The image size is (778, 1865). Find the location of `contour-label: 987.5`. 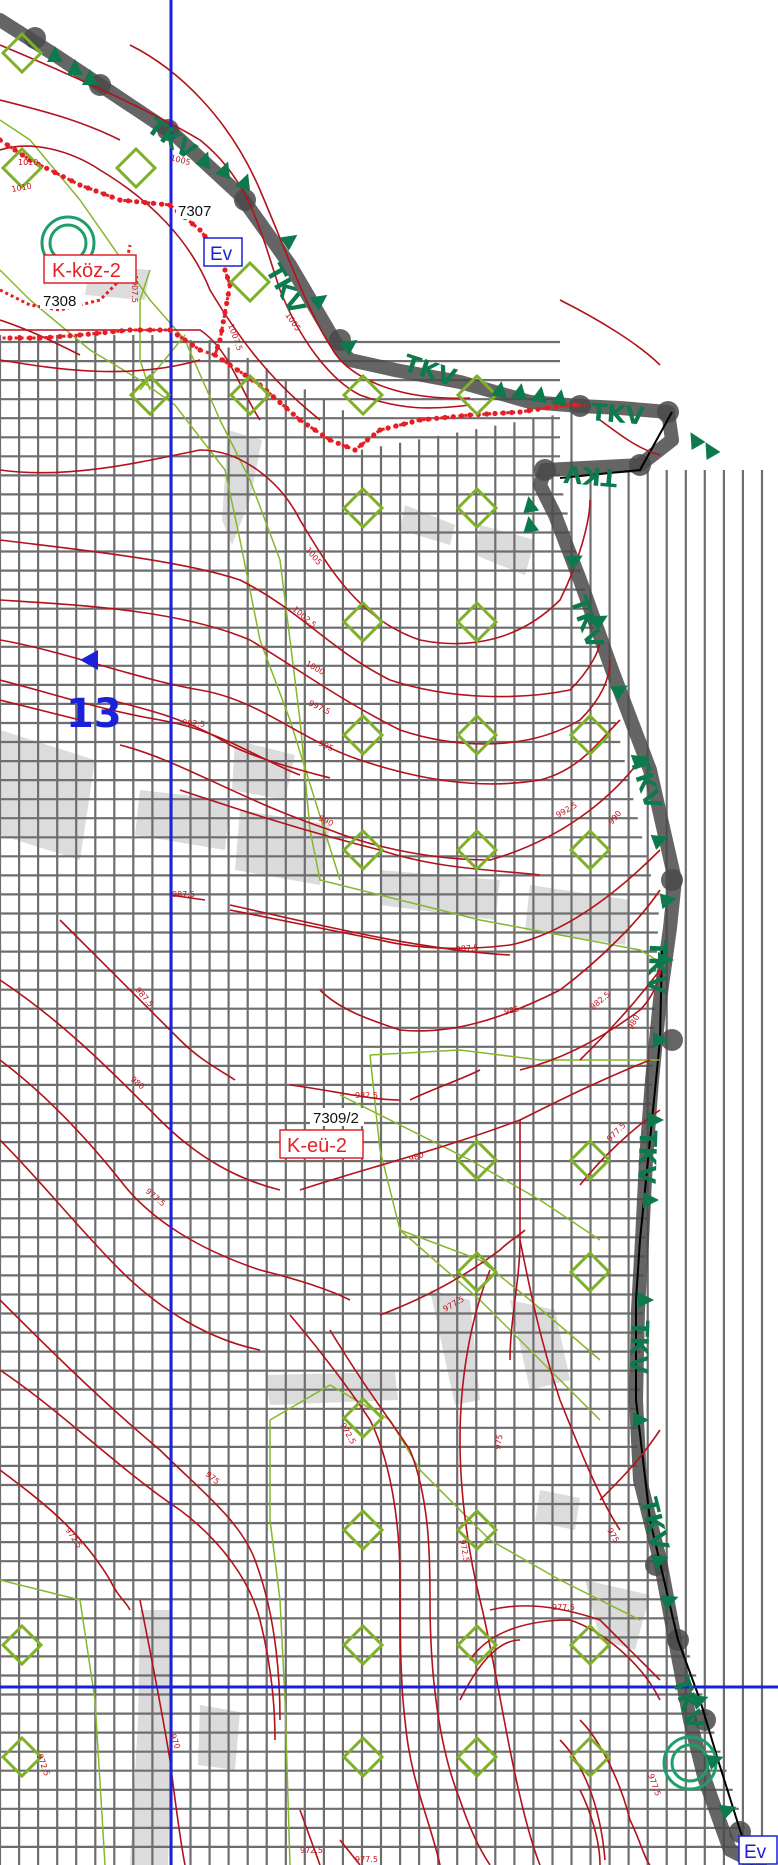

contour-label: 987.5 is located at coordinates (183, 894).